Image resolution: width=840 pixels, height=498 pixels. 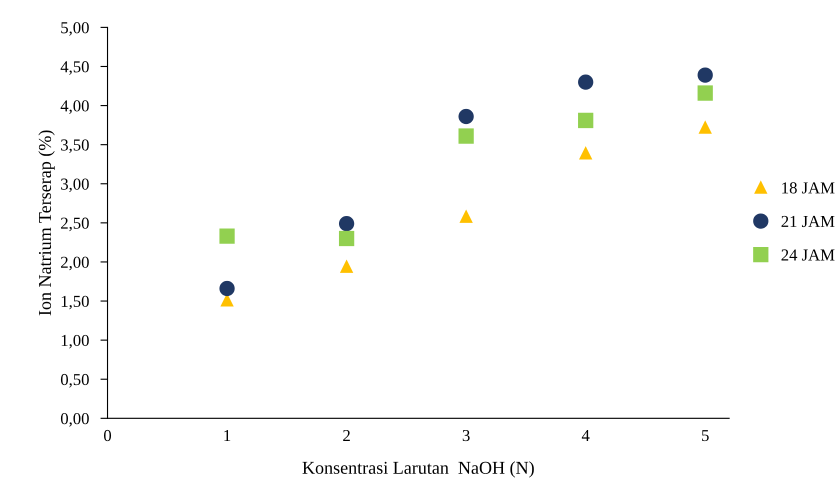 I want to click on y-axis-title: Ion Natrium Terserap (%), so click(x=46, y=223).